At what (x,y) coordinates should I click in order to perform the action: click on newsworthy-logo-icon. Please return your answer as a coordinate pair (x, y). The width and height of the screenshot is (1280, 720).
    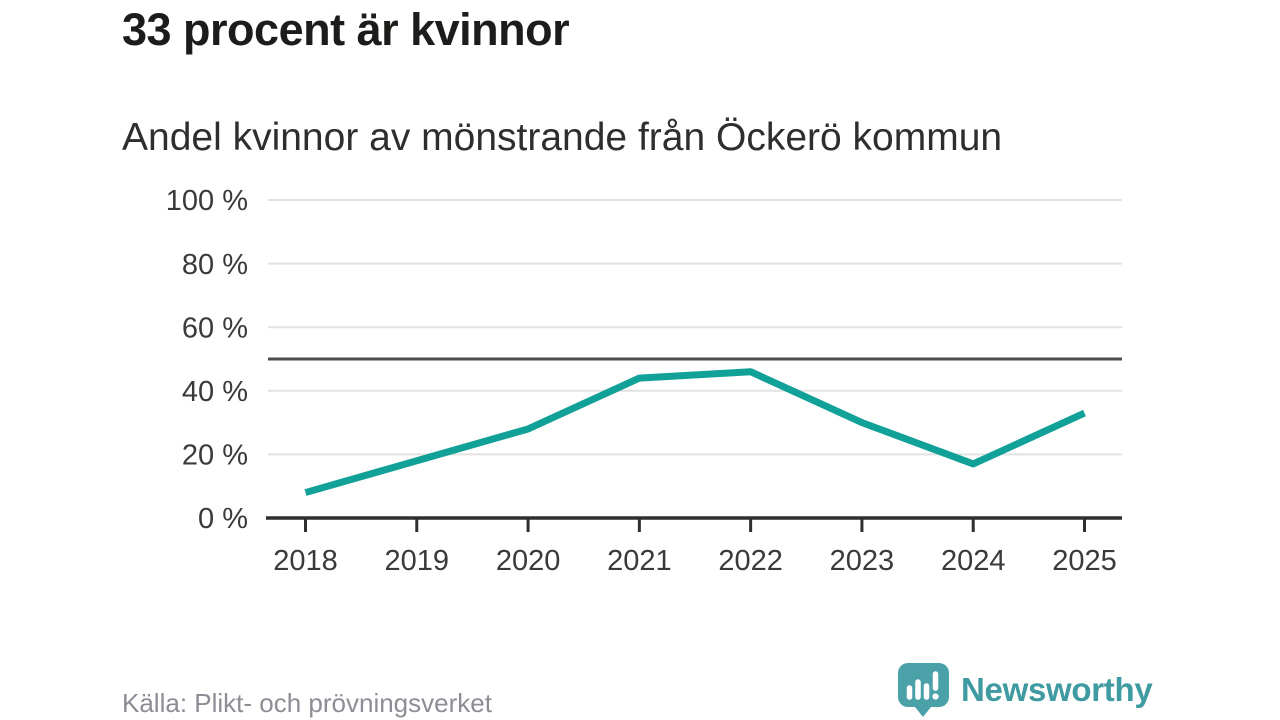
    Looking at the image, I should click on (923, 690).